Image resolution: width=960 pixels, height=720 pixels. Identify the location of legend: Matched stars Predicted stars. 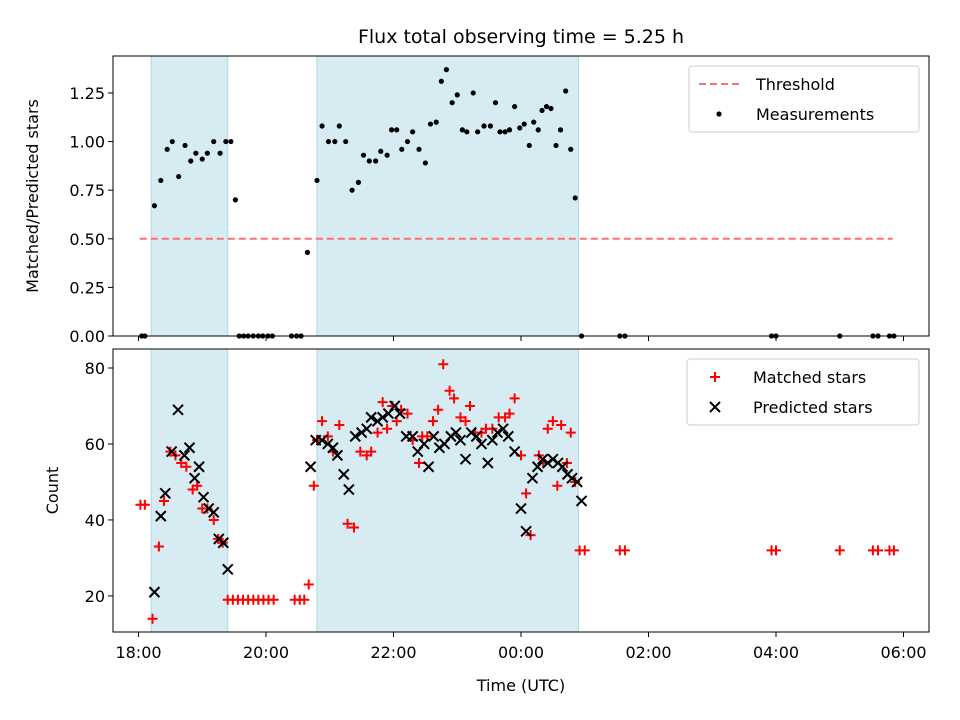
(803, 392).